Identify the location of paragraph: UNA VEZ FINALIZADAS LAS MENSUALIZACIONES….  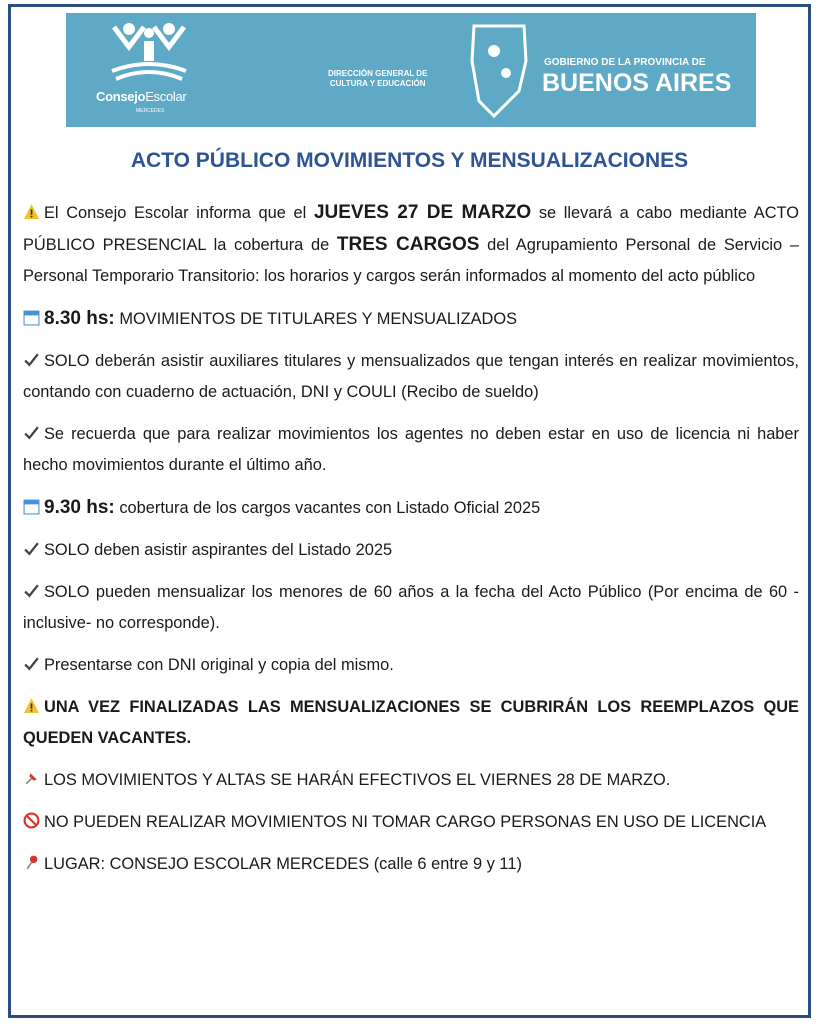
(411, 723).